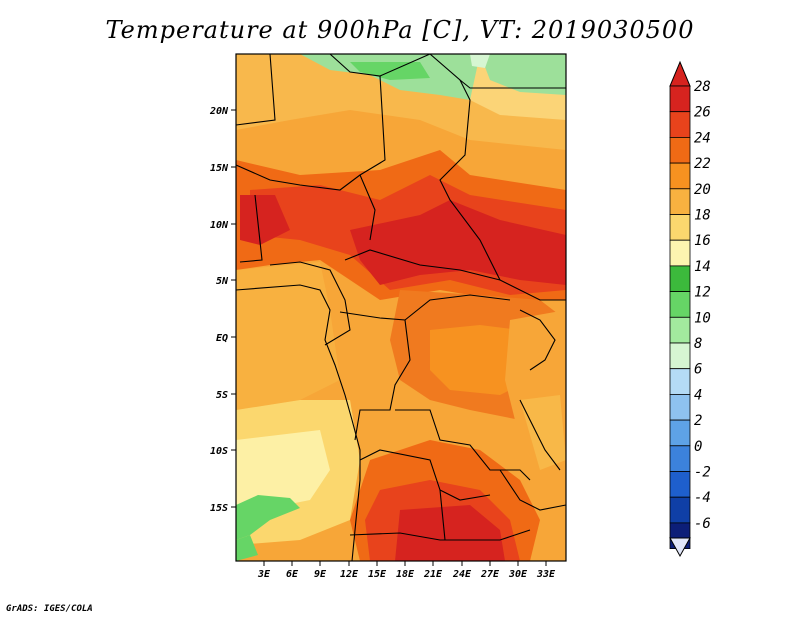  What do you see at coordinates (702, 473) in the screenshot?
I see `colorbar-label: -2` at bounding box center [702, 473].